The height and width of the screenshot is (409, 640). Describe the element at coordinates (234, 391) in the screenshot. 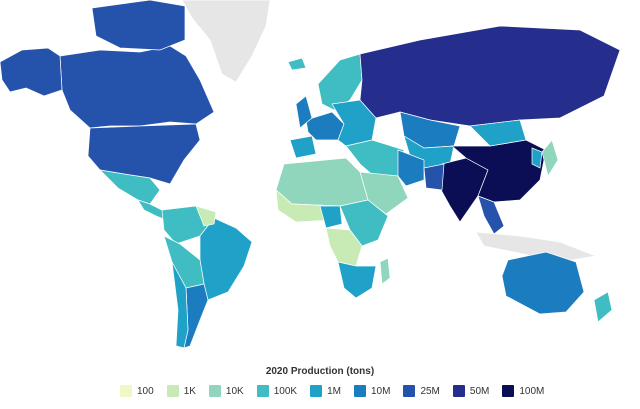

I see `legend-label: 10K` at that location.